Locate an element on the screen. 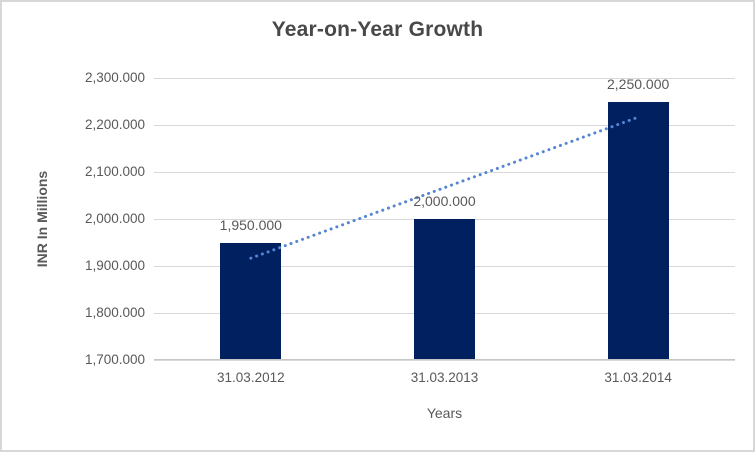  y-tick-label: 2,000.000 is located at coordinates (114, 218).